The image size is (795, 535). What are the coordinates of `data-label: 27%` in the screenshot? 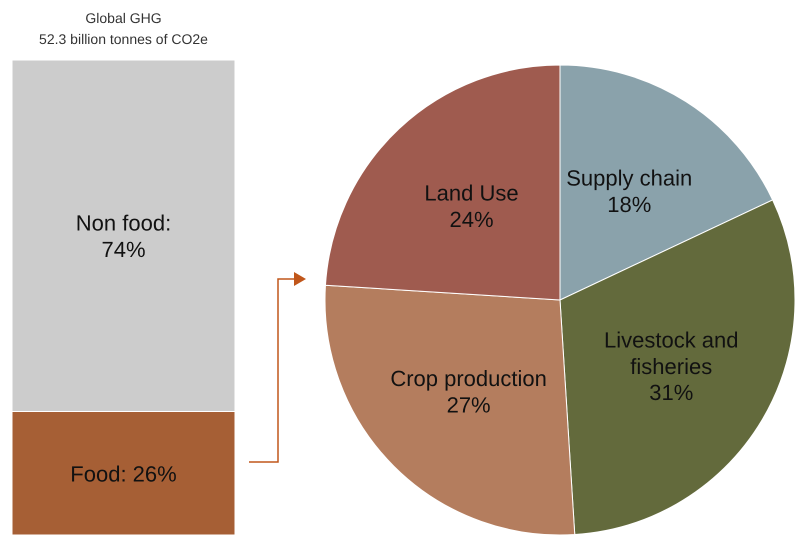 It's located at (468, 405).